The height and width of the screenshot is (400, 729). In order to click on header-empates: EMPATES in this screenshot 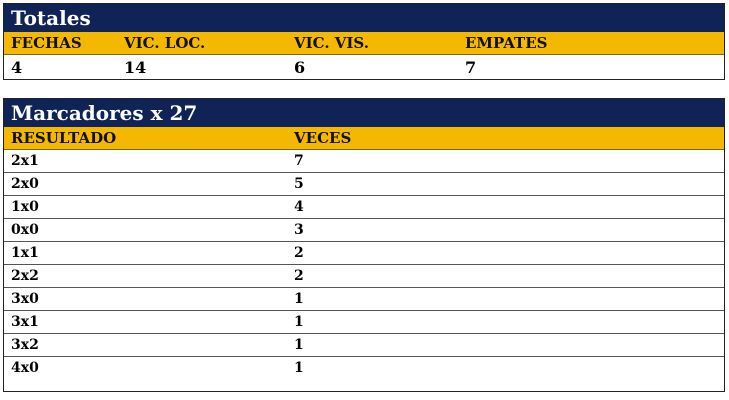, I will do `click(506, 43)`.